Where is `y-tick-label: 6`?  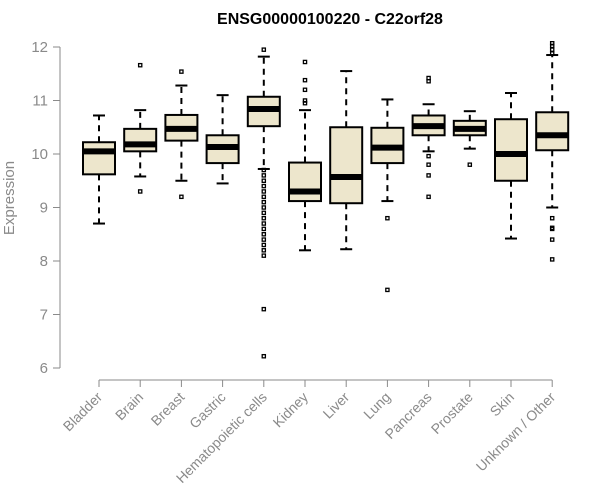
y-tick-label: 6 is located at coordinates (44, 368).